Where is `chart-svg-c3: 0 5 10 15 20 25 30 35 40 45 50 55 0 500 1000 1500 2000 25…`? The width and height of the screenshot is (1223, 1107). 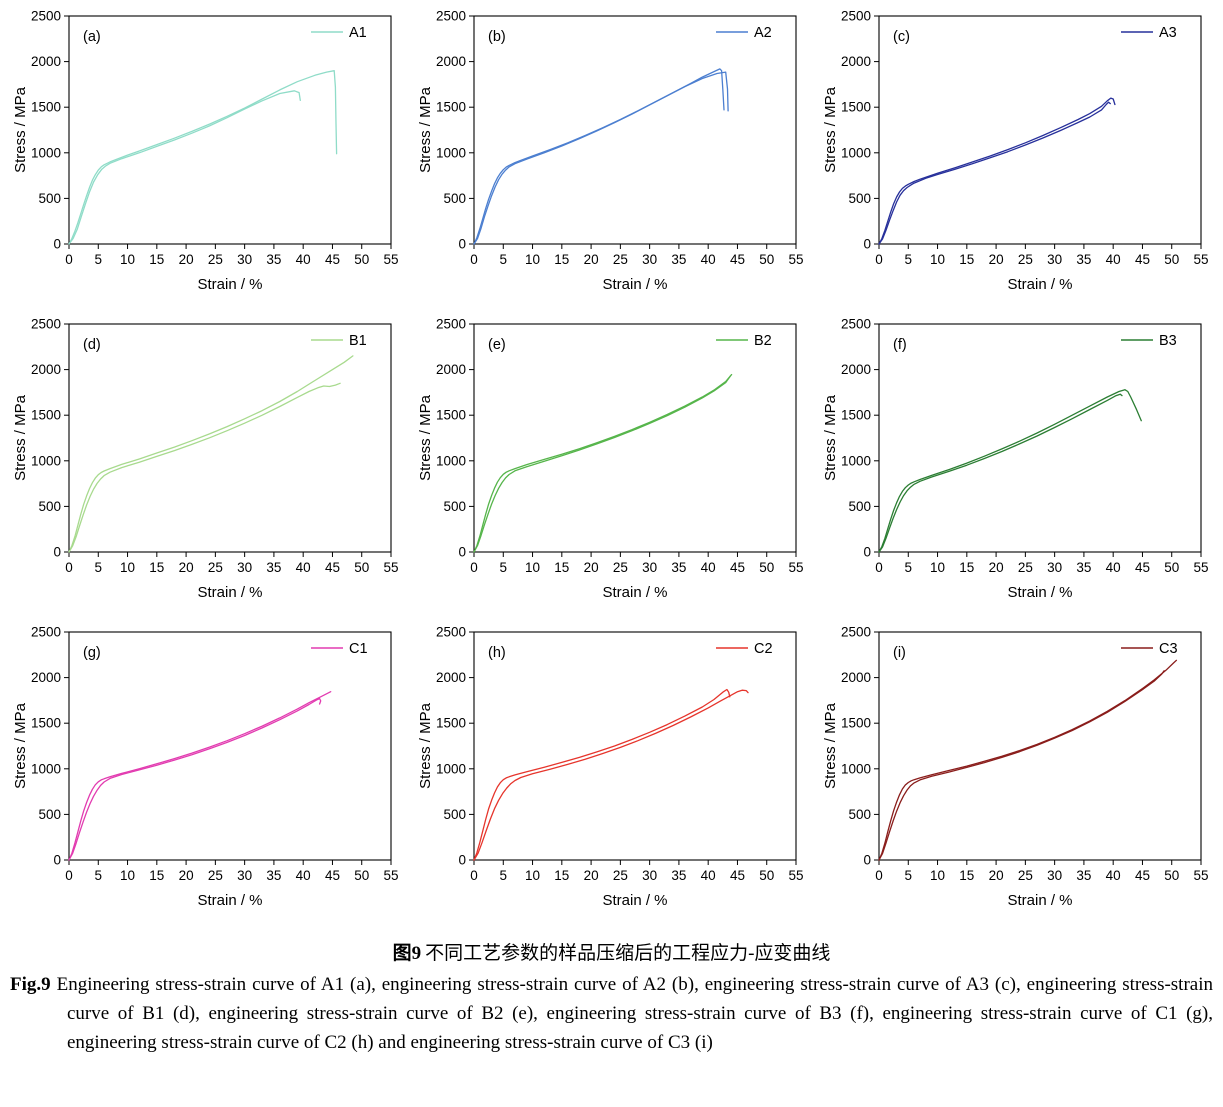
chart-svg-c3: 0 5 10 15 20 25 30 35 40 45 50 55 0 500 1000 1500 2000 25… is located at coordinates (1015, 767).